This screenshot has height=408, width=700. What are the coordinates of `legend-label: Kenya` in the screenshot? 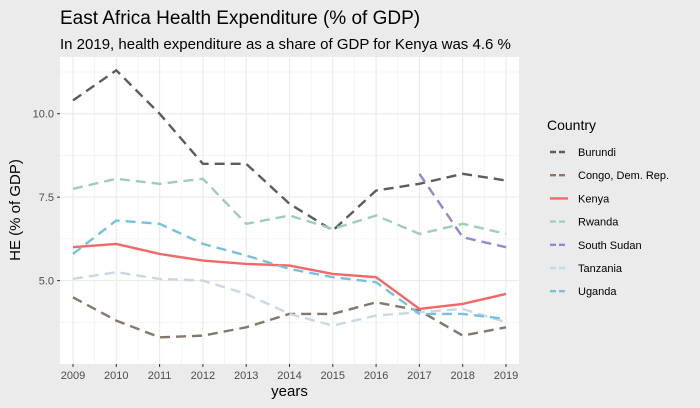 It's located at (594, 199).